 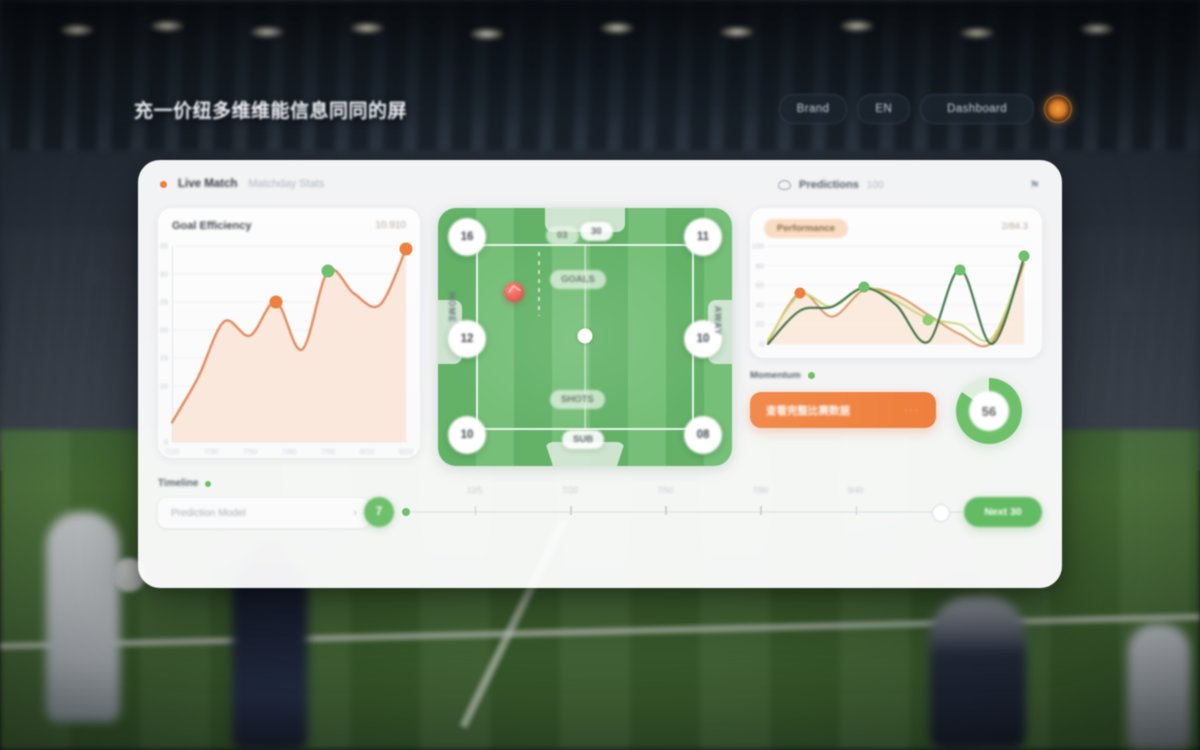 I want to click on medal-badge-icon, so click(x=1058, y=109).